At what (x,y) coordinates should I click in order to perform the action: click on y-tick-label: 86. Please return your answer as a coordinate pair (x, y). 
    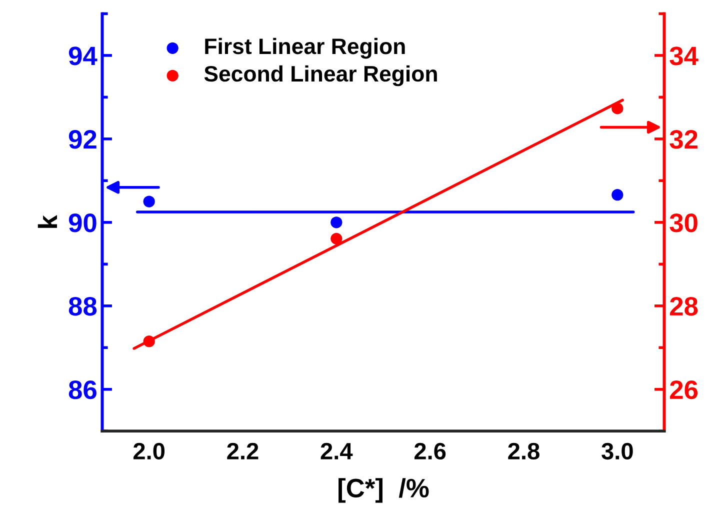
    Looking at the image, I should click on (82, 390).